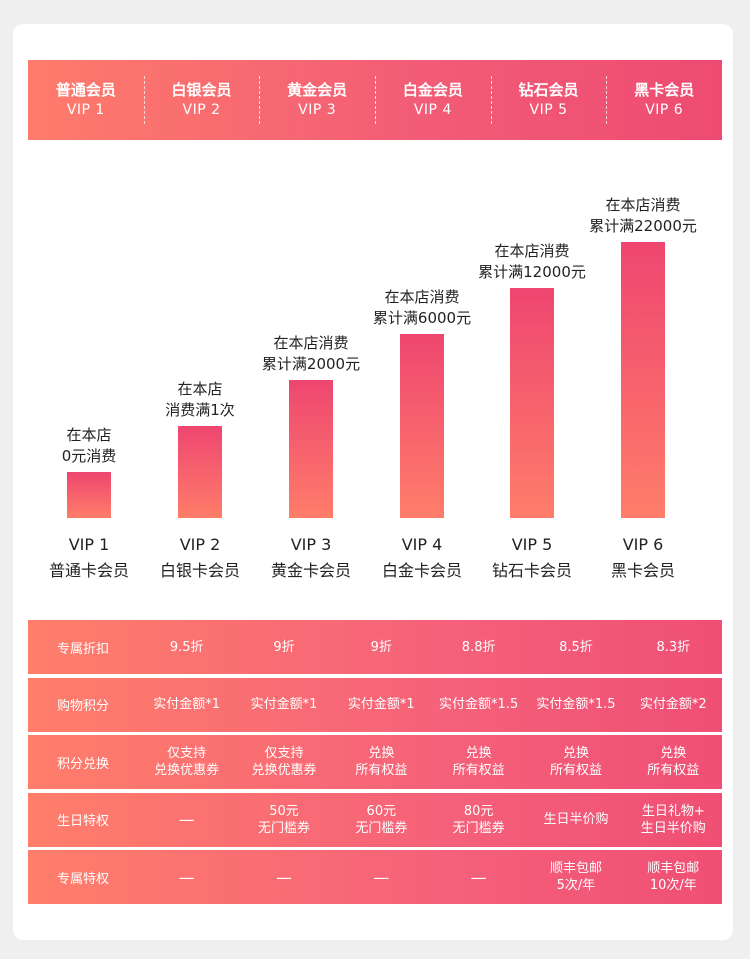 This screenshot has height=959, width=750. I want to click on bar-data-label: 累计满2000元, so click(311, 364).